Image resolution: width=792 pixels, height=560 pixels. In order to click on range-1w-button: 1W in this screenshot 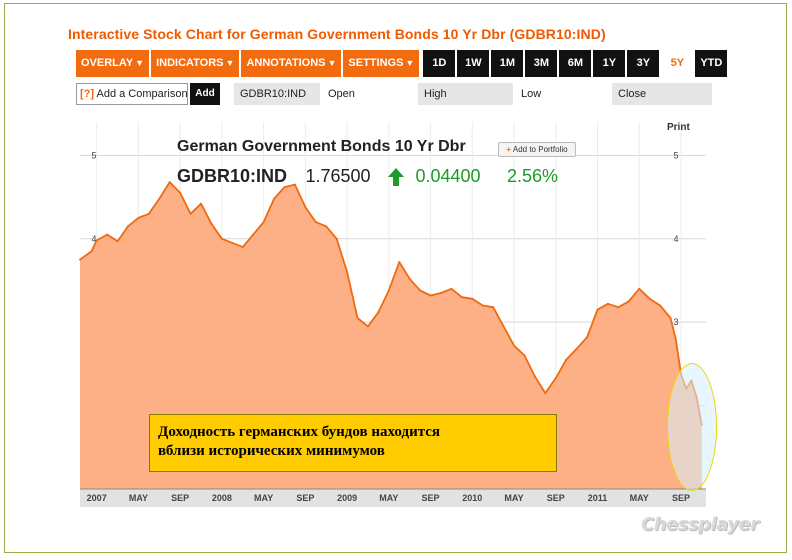, I will do `click(473, 63)`.